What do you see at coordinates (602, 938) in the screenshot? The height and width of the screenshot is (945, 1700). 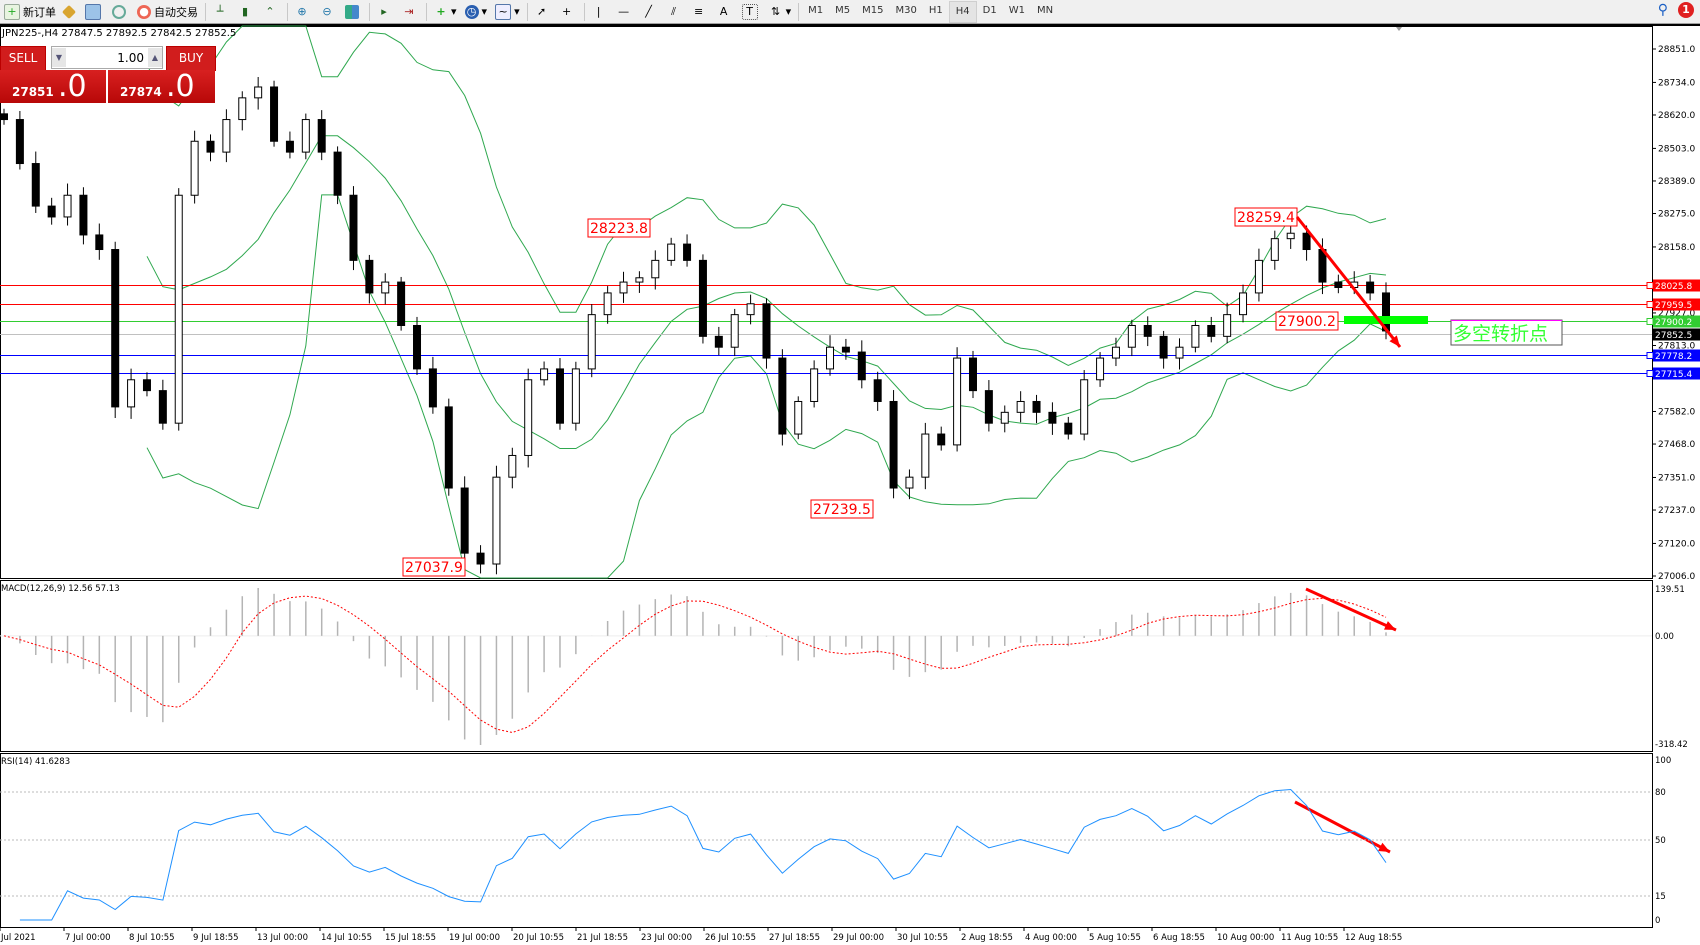 I see `time-tick-label: 21 Jul 18:55` at bounding box center [602, 938].